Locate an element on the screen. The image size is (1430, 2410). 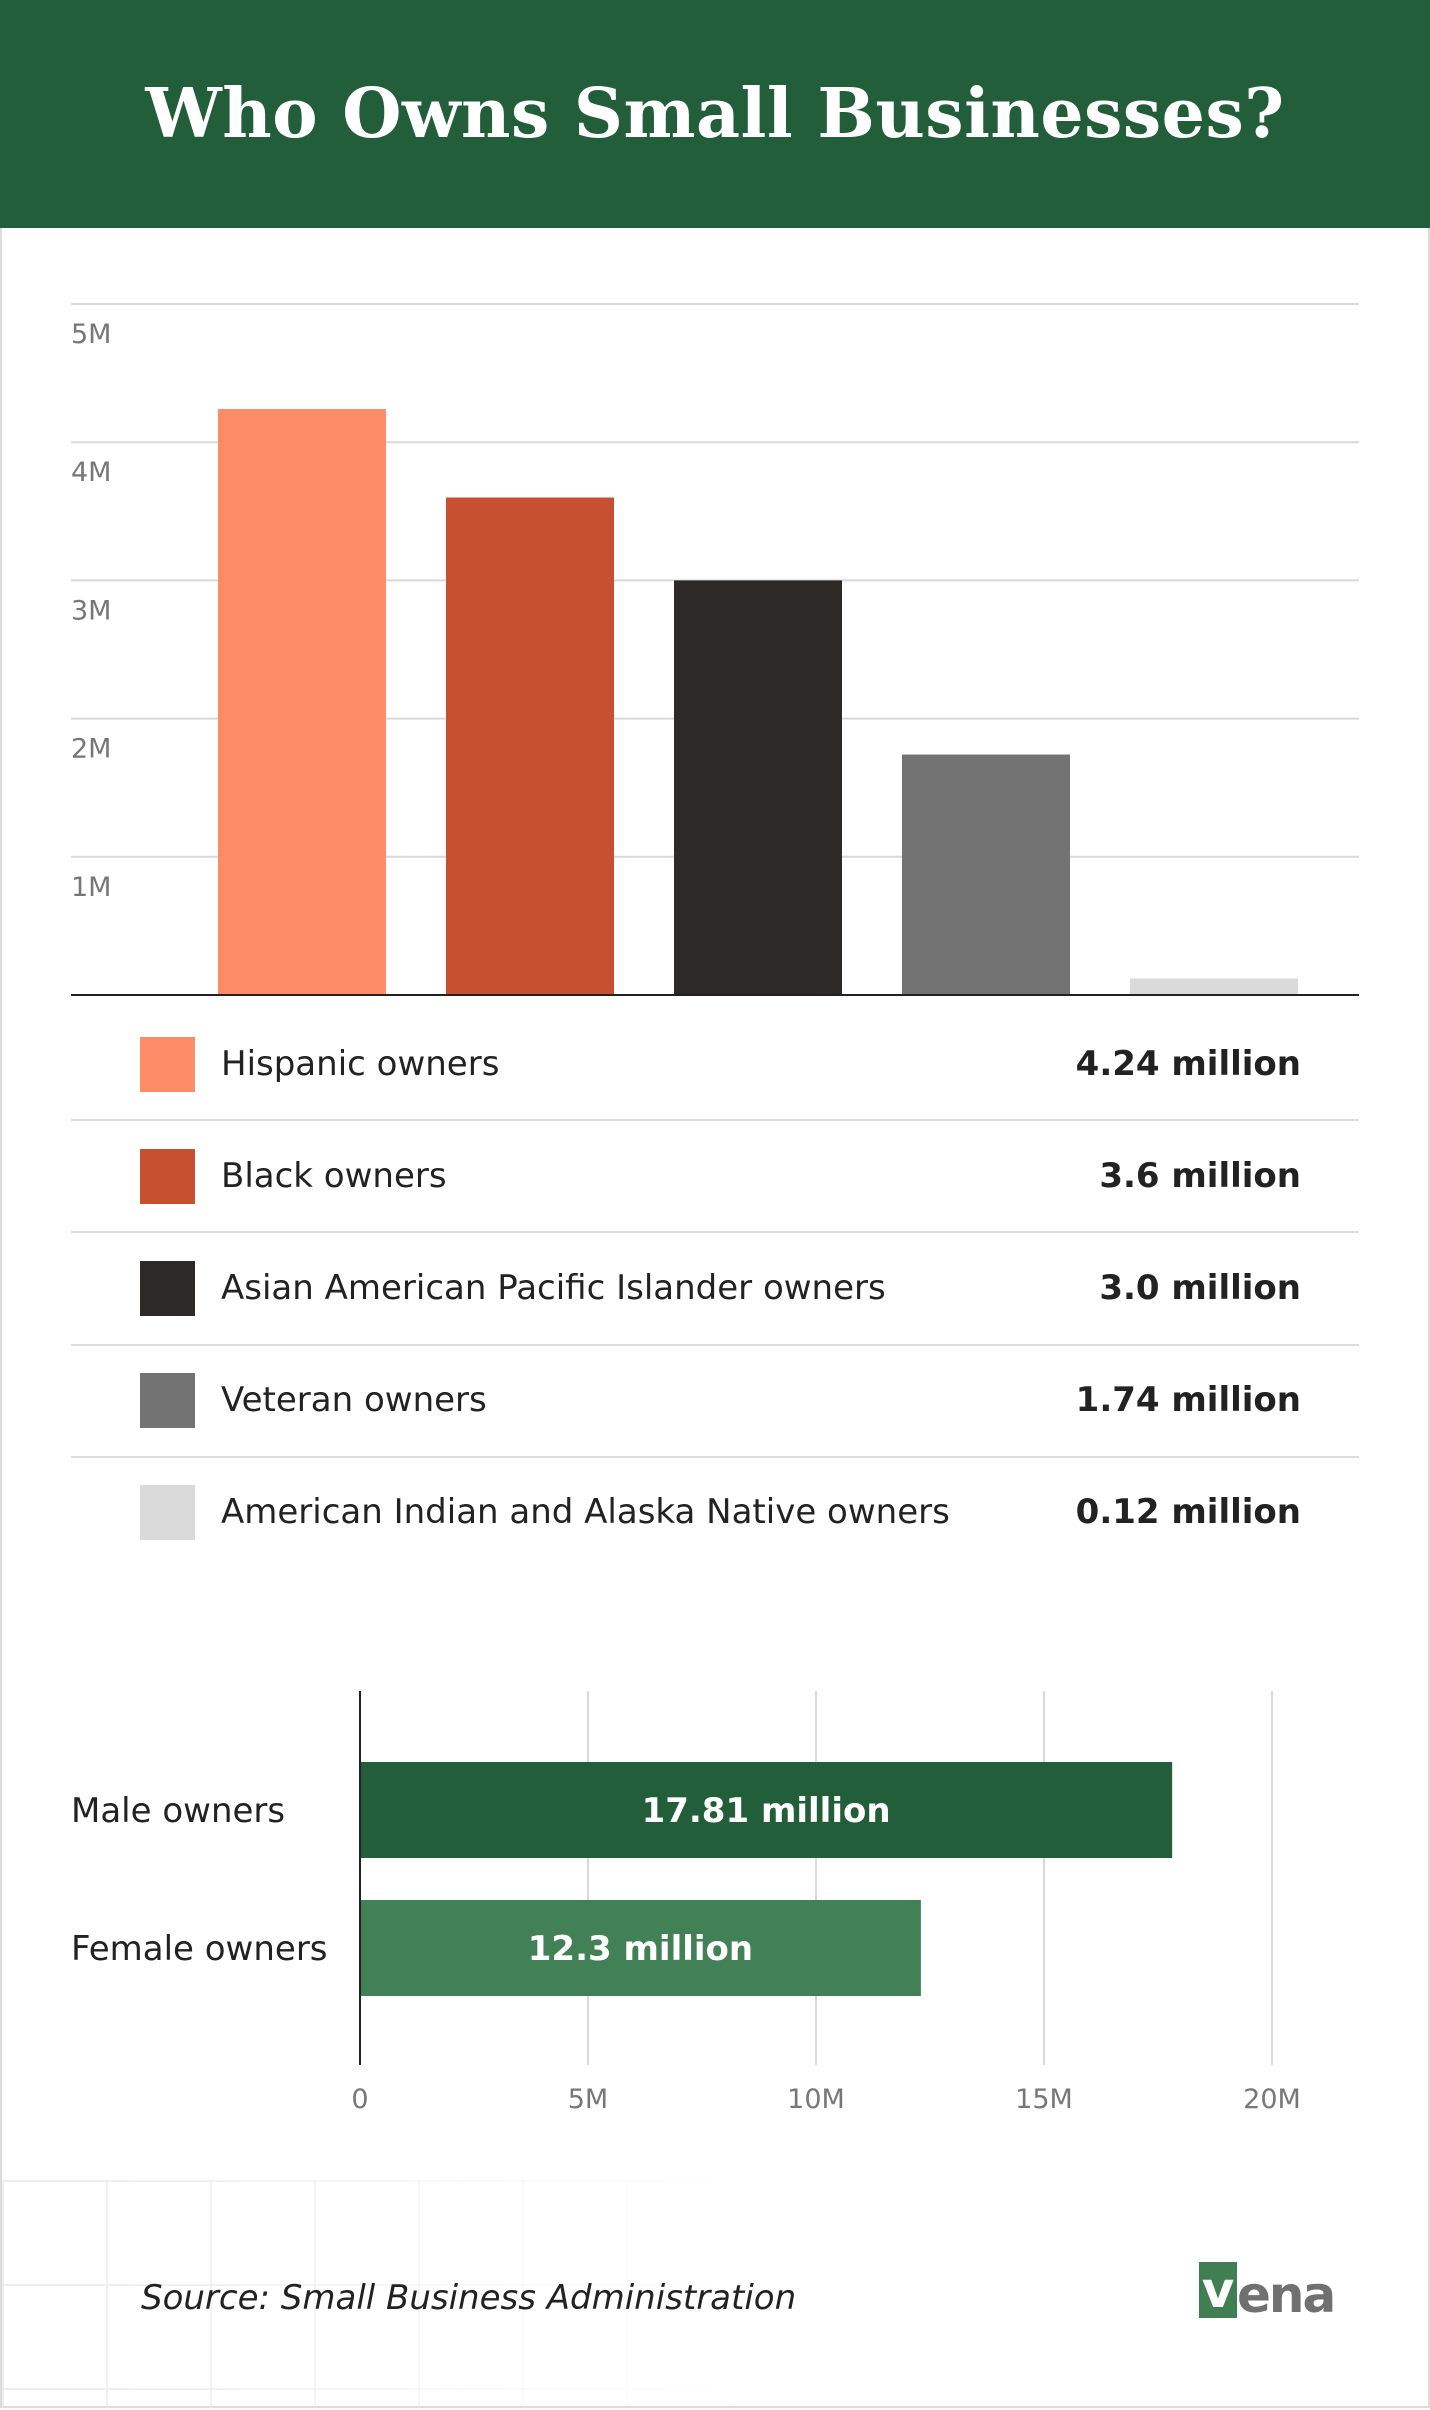
legend-value: 1.74 million is located at coordinates (1188, 1400).